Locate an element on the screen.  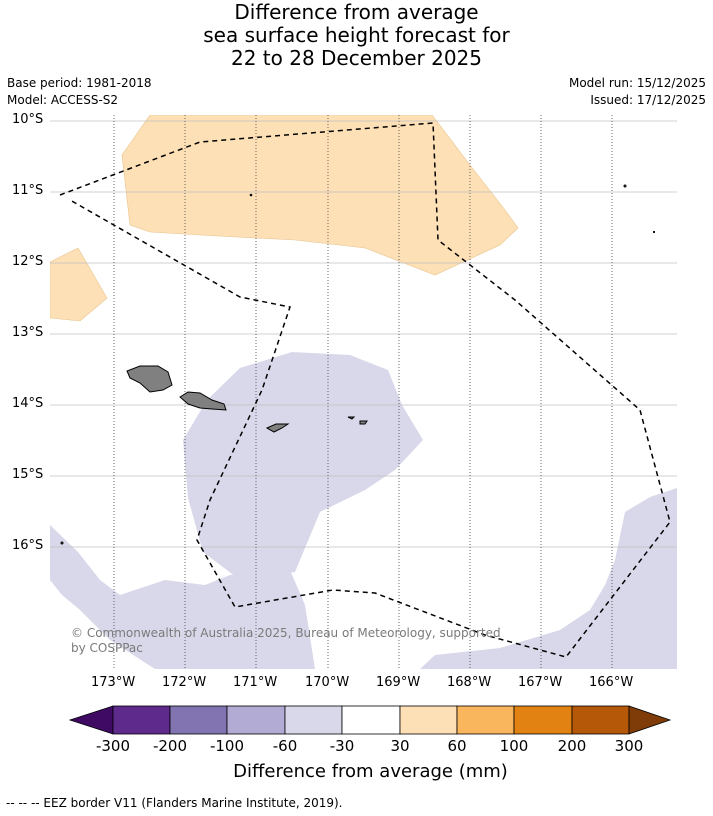
island-ofu is located at coordinates (351, 418).